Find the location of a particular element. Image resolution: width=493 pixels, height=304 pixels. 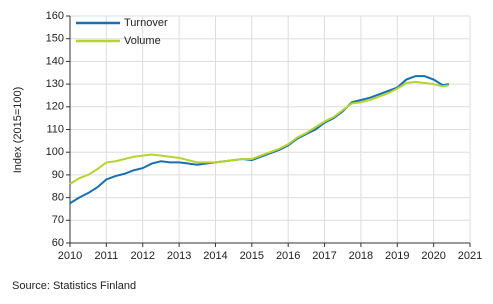

legend-label: Volume is located at coordinates (142, 41).